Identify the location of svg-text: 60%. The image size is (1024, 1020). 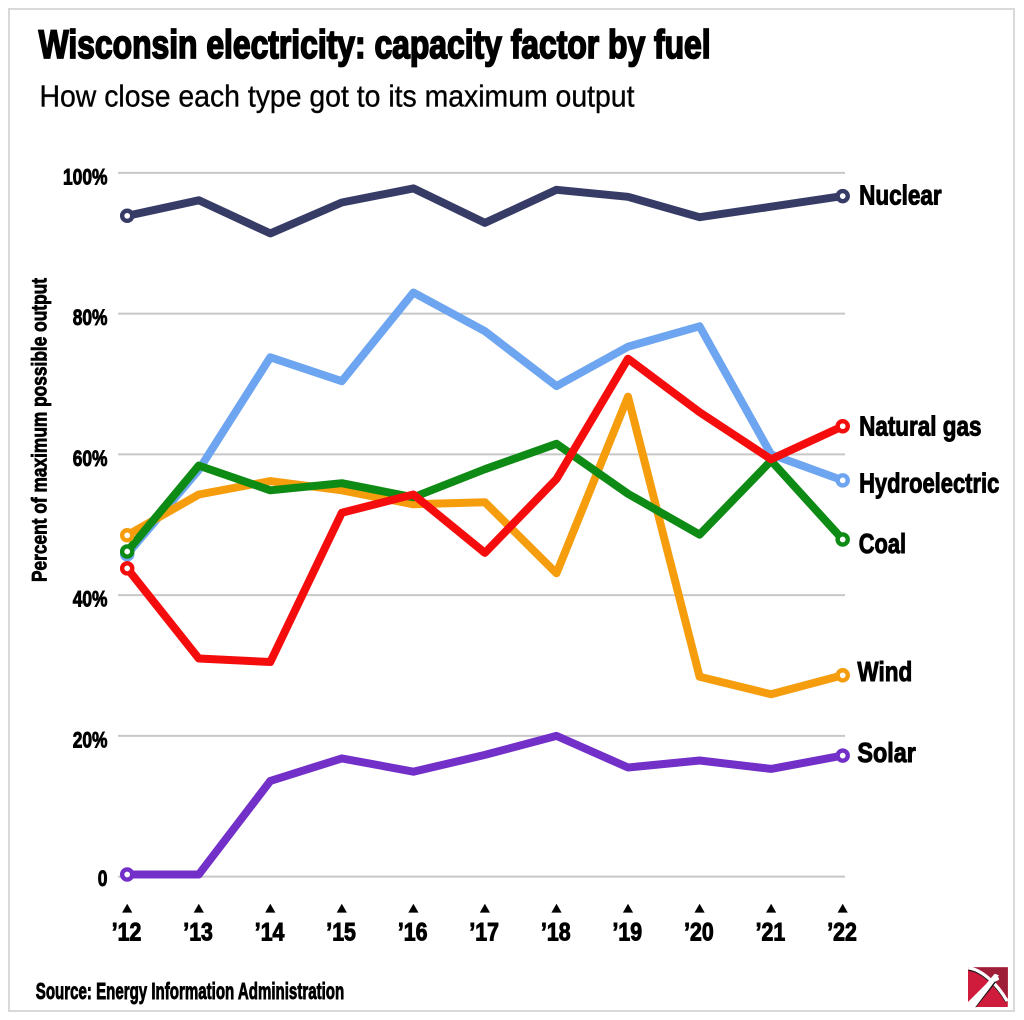
(90, 458).